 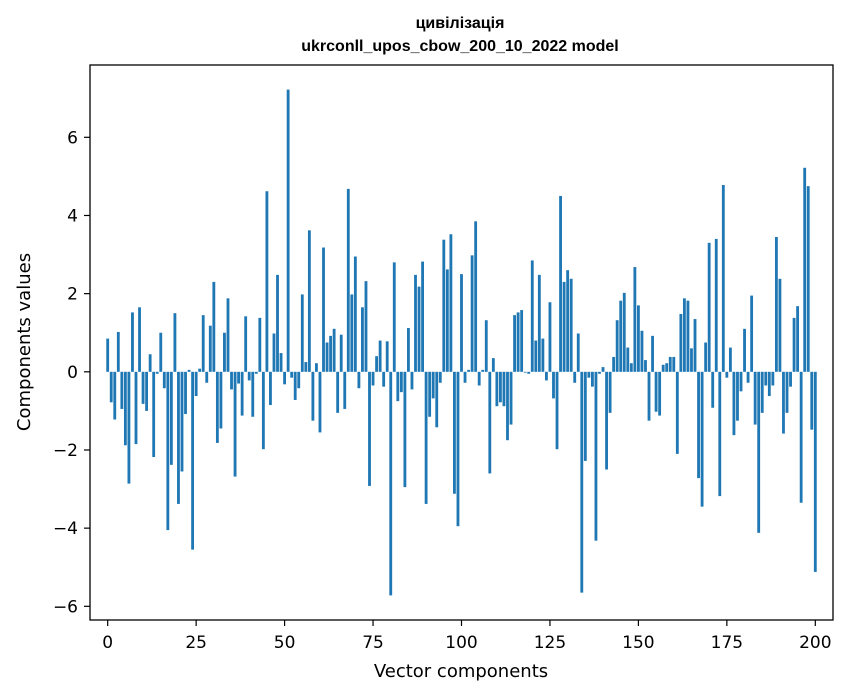 What do you see at coordinates (461, 643) in the screenshot?
I see `x-tick-label: 100` at bounding box center [461, 643].